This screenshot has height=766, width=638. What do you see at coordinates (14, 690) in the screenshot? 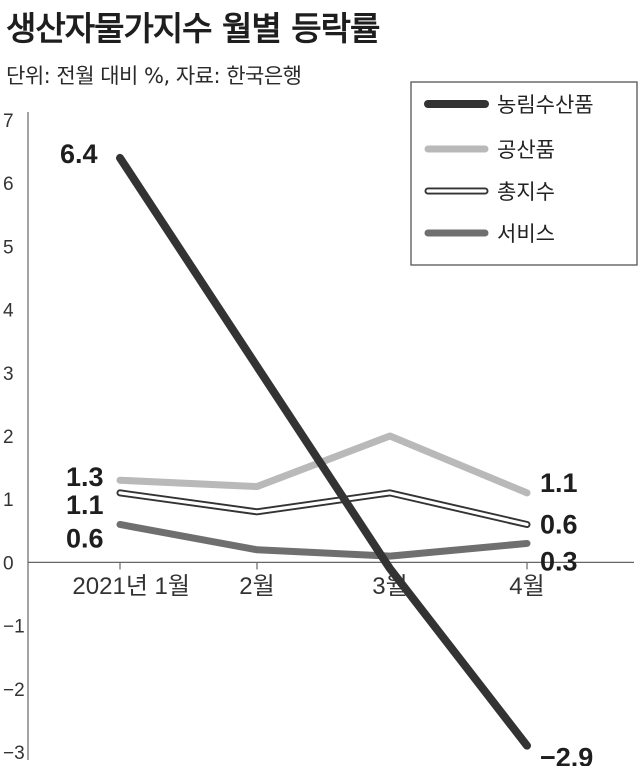
I see `y-tick-label: −2` at bounding box center [14, 690].